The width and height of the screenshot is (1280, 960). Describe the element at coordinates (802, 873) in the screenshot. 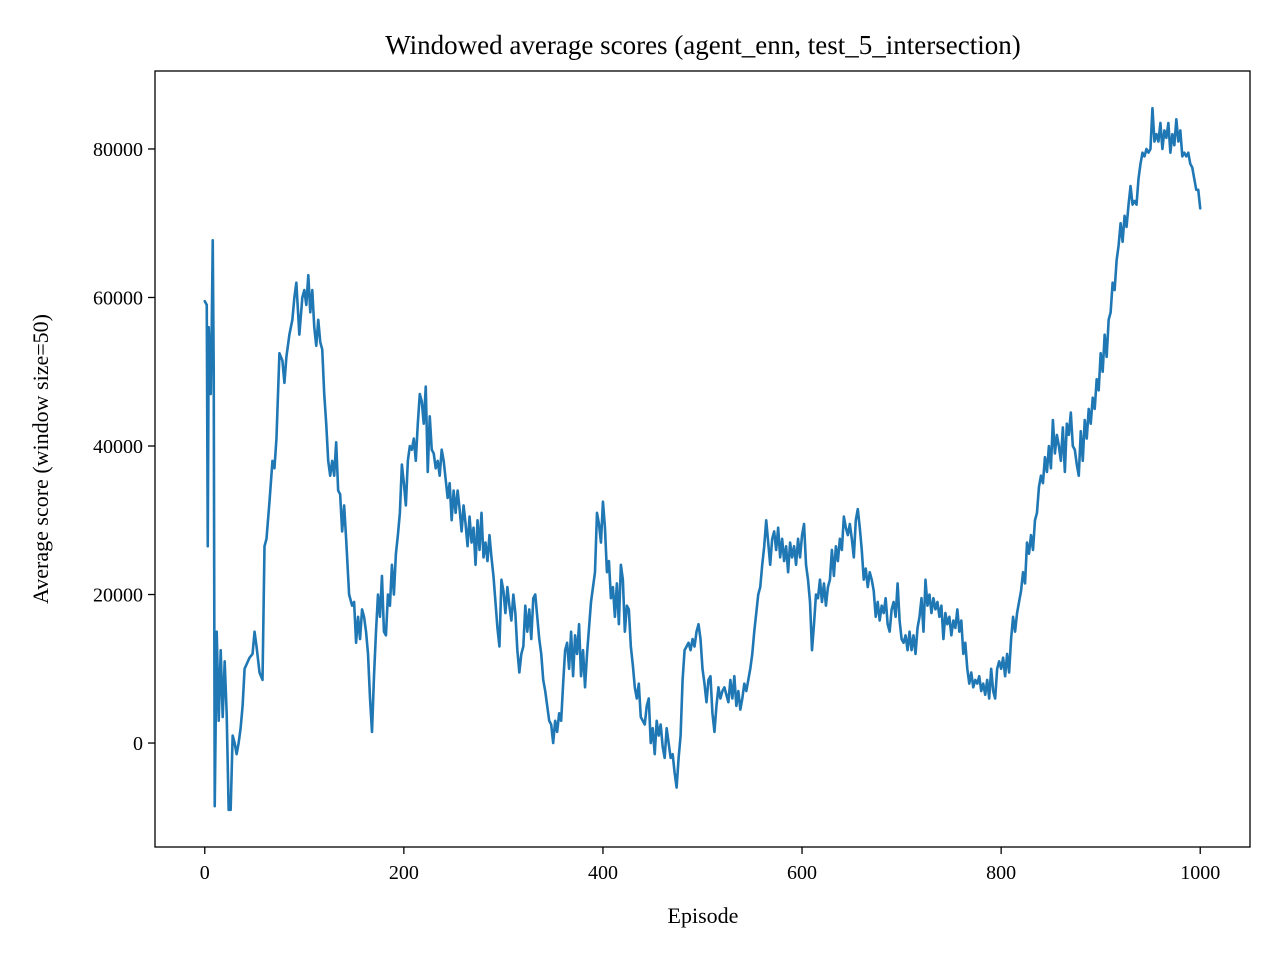

I see `x-tick-label: 600` at that location.